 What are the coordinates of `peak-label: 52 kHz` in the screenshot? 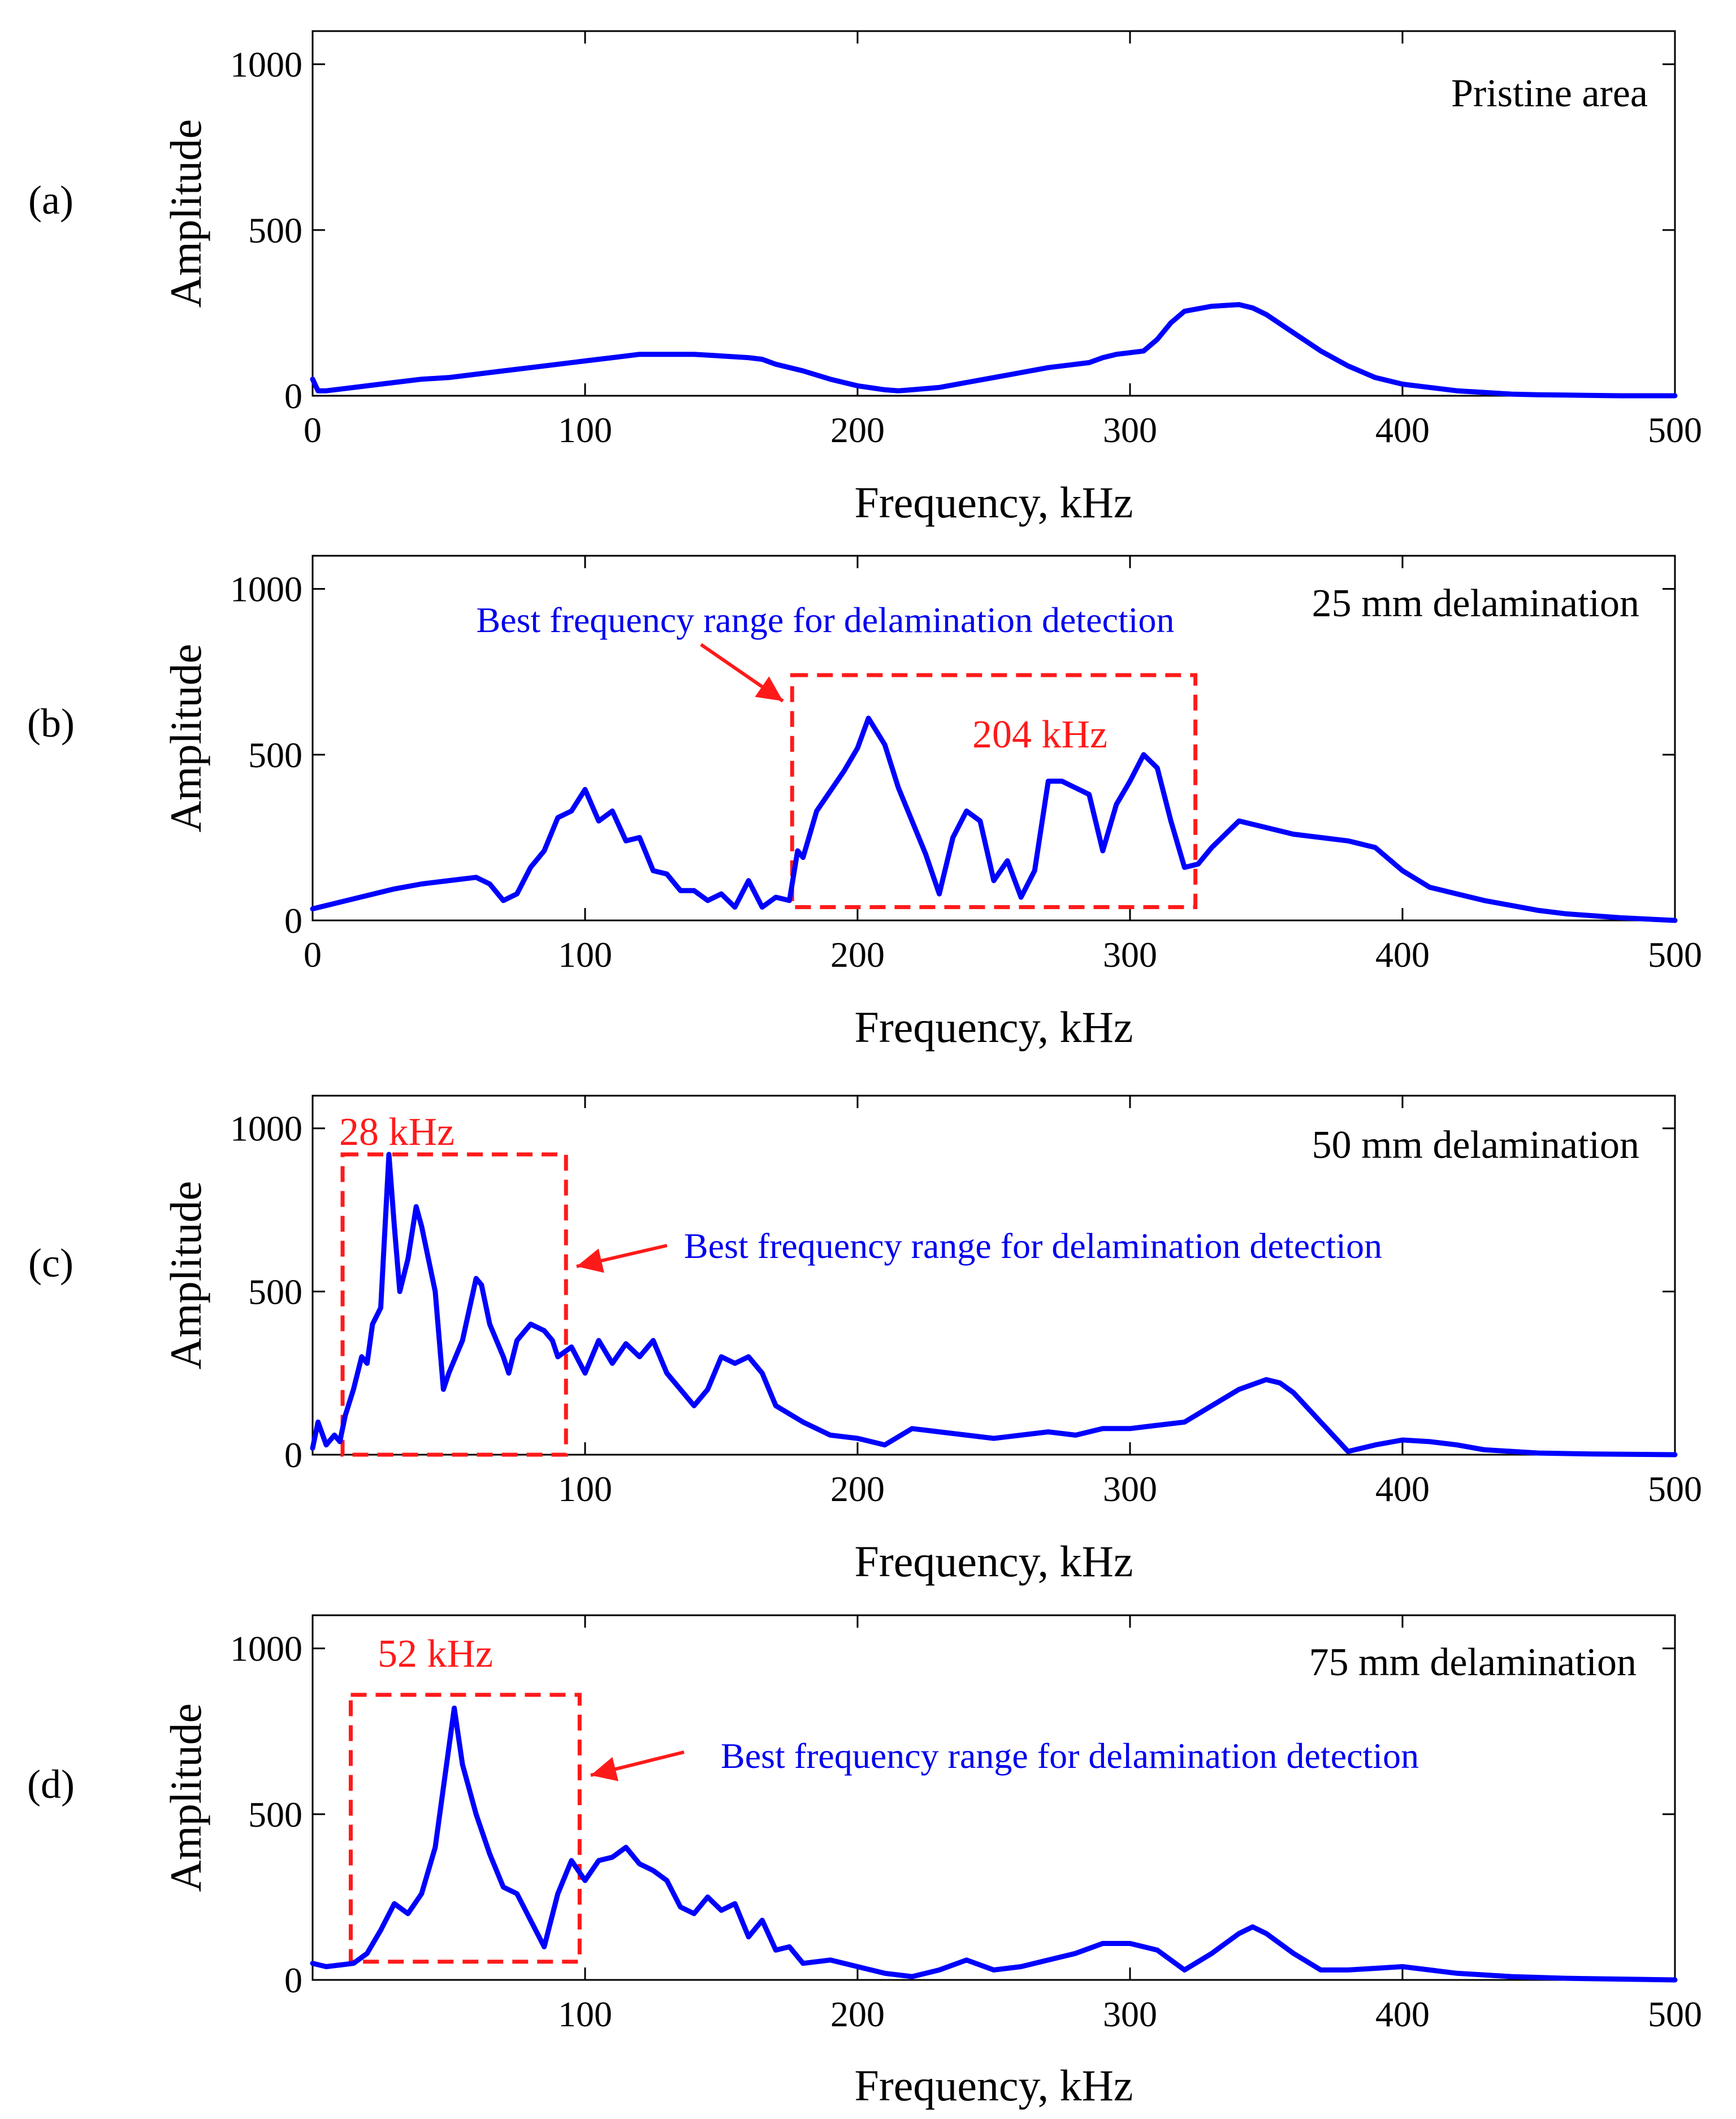 It's located at (435, 1654).